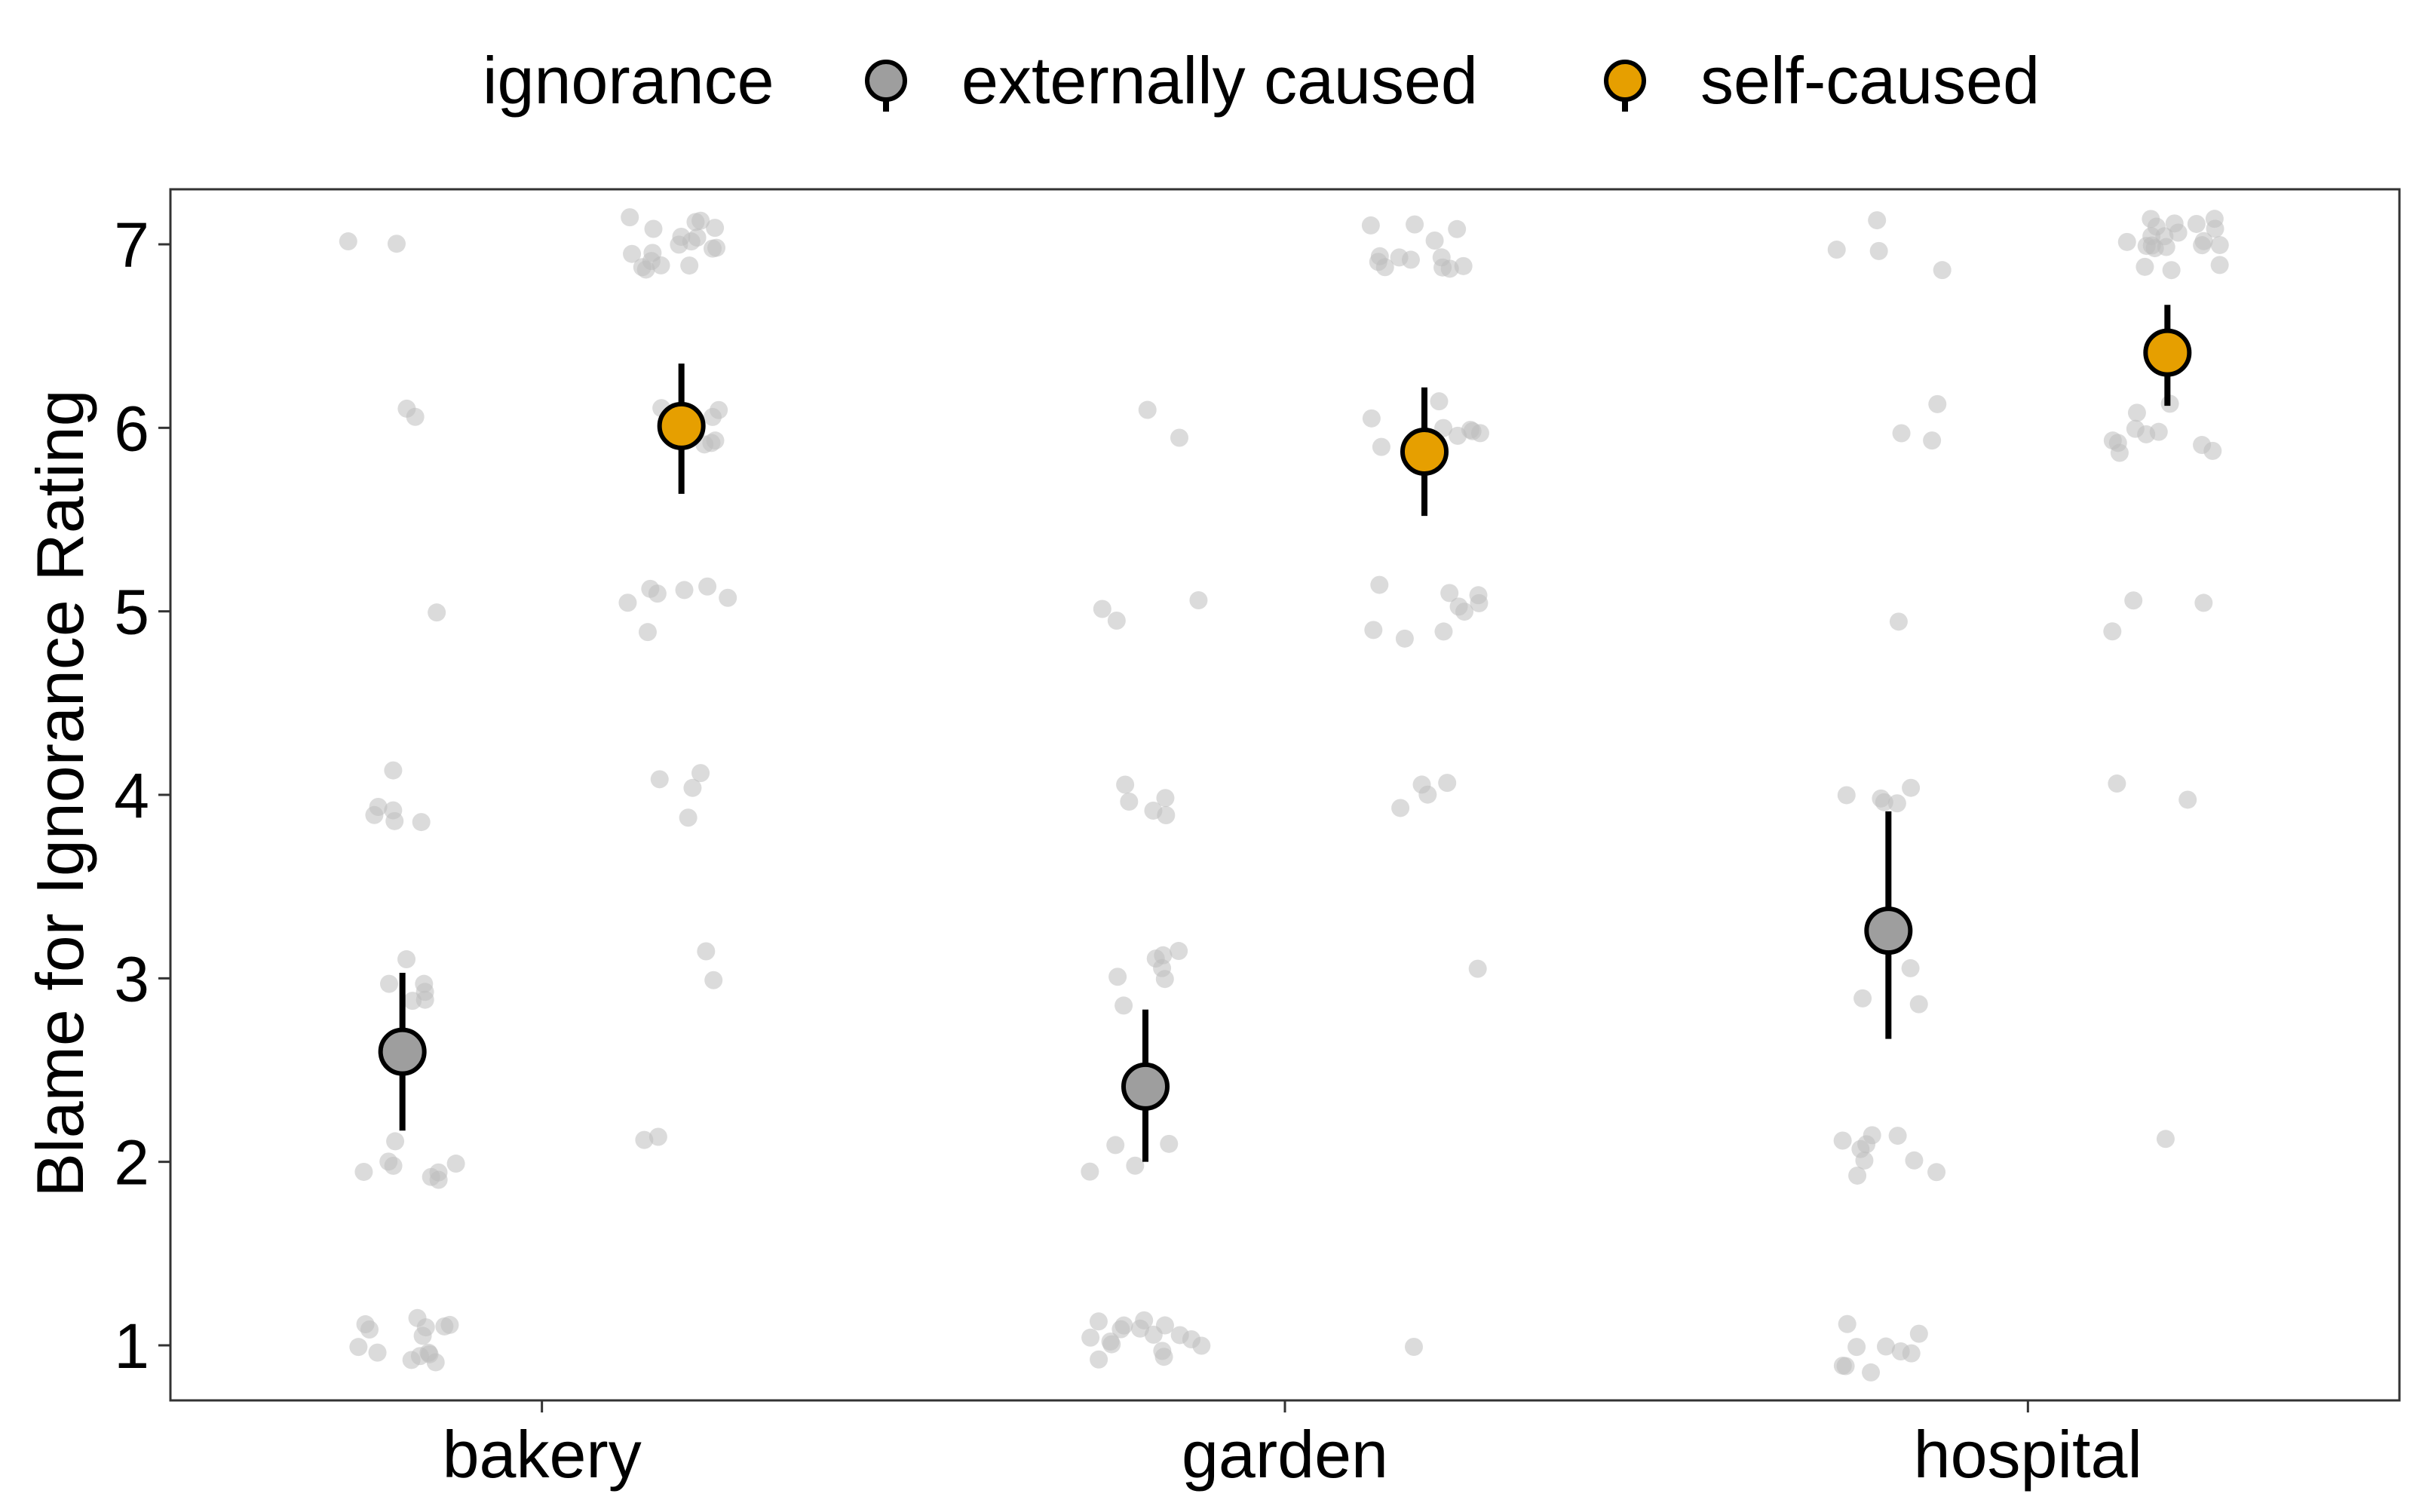  What do you see at coordinates (60, 793) in the screenshot?
I see `y-axis-title: Blame for Ignorance Rating` at bounding box center [60, 793].